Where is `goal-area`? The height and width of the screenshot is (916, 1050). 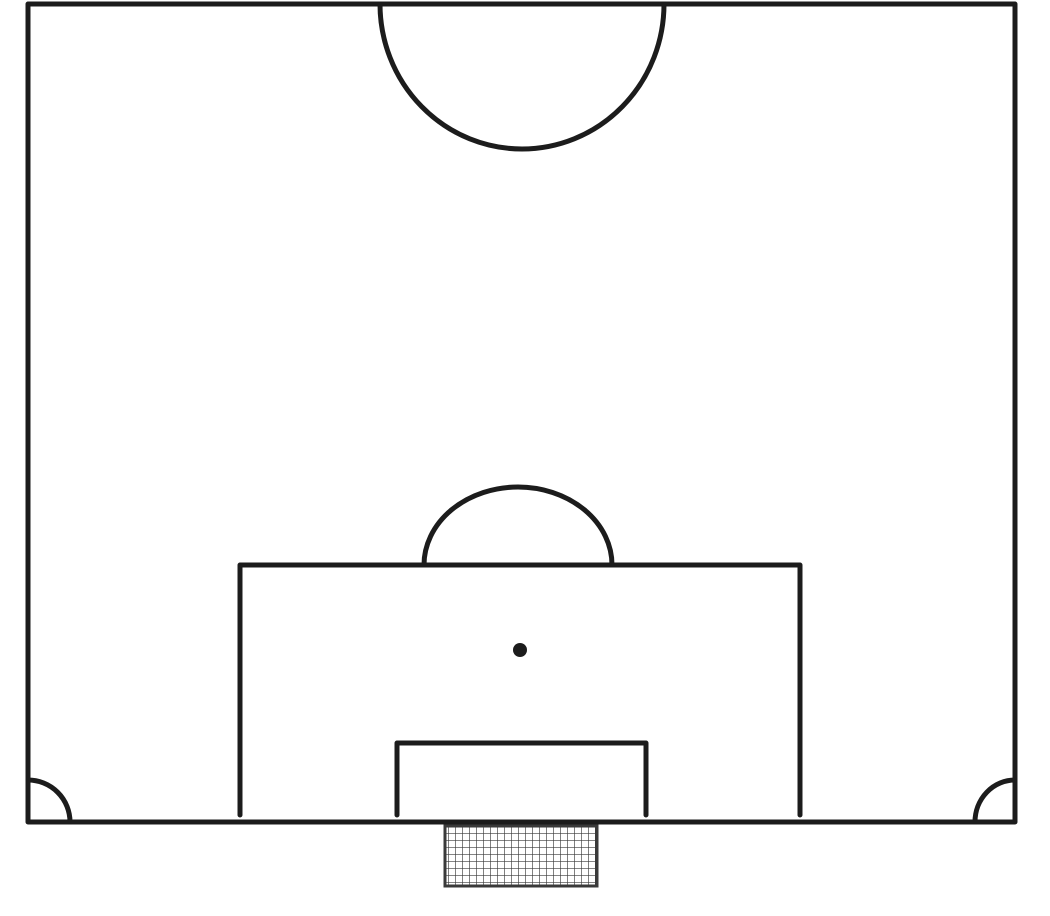
goal-area is located at coordinates (521, 779).